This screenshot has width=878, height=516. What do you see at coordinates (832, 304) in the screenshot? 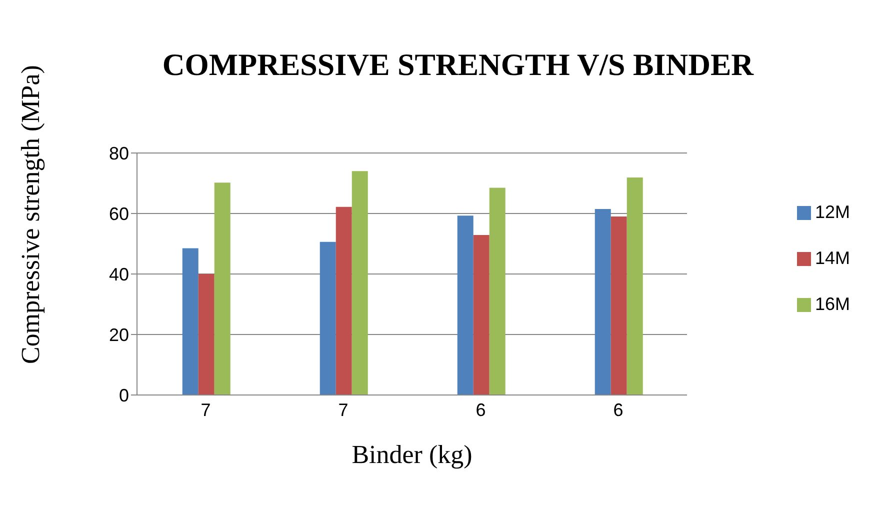
I see `legend-label: 16M` at bounding box center [832, 304].